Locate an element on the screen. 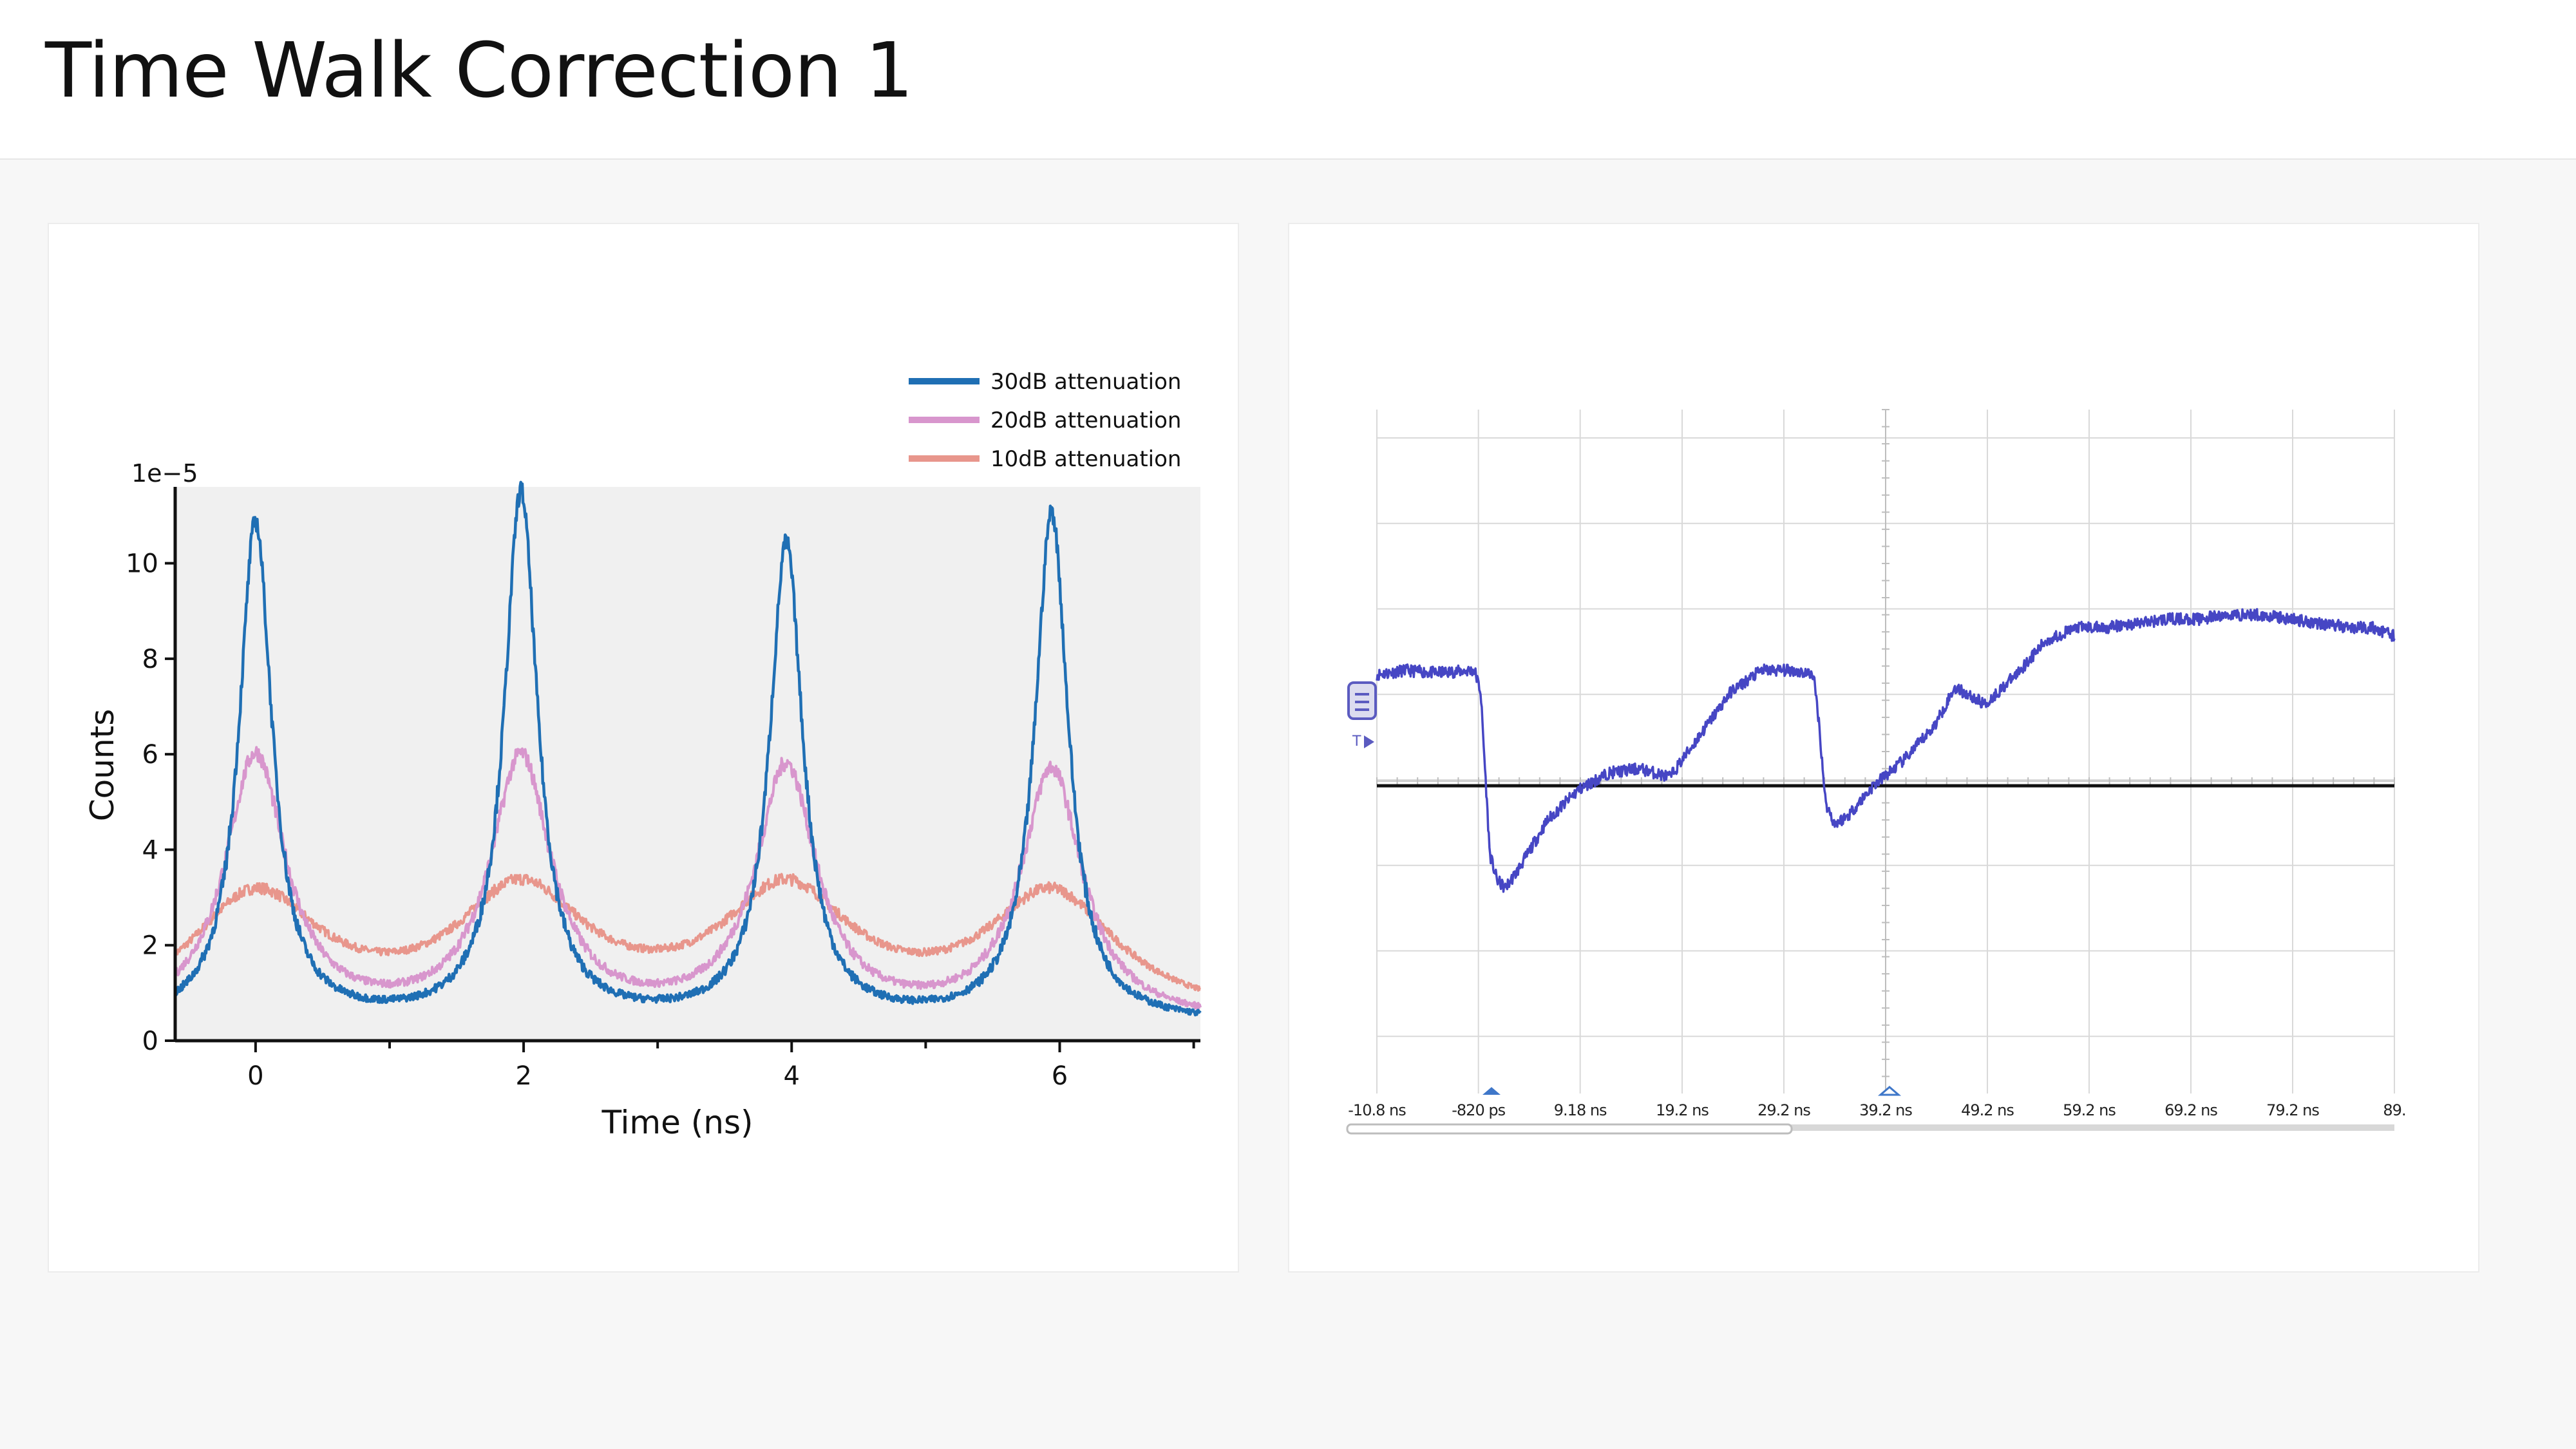 The width and height of the screenshot is (2576, 1449). x-tick-label: 2 is located at coordinates (523, 1076).